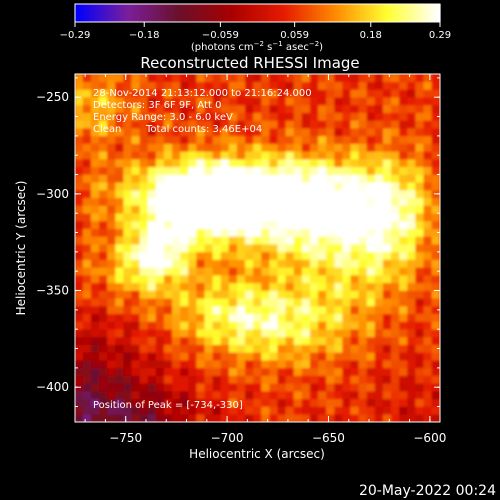  I want to click on x-tick-label: −750, so click(125, 438).